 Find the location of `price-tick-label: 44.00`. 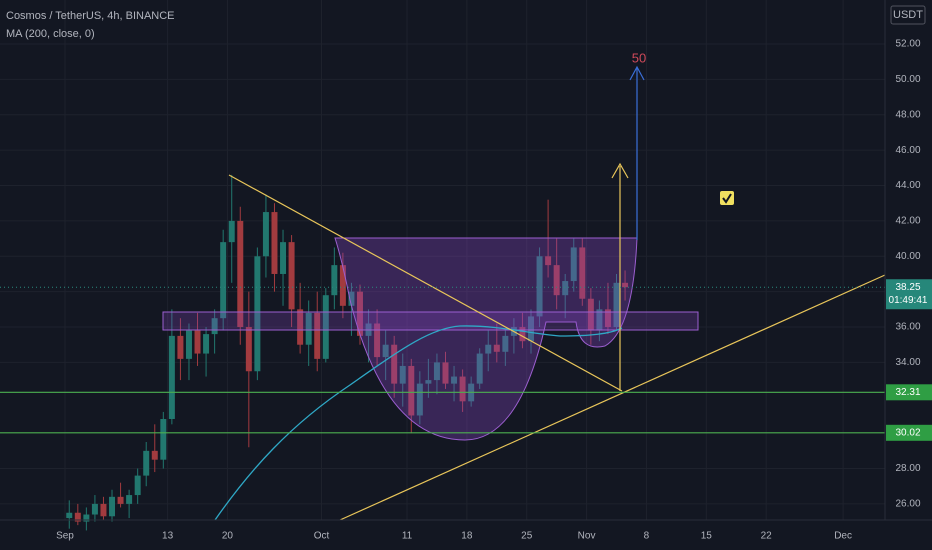

price-tick-label: 44.00 is located at coordinates (907, 185).